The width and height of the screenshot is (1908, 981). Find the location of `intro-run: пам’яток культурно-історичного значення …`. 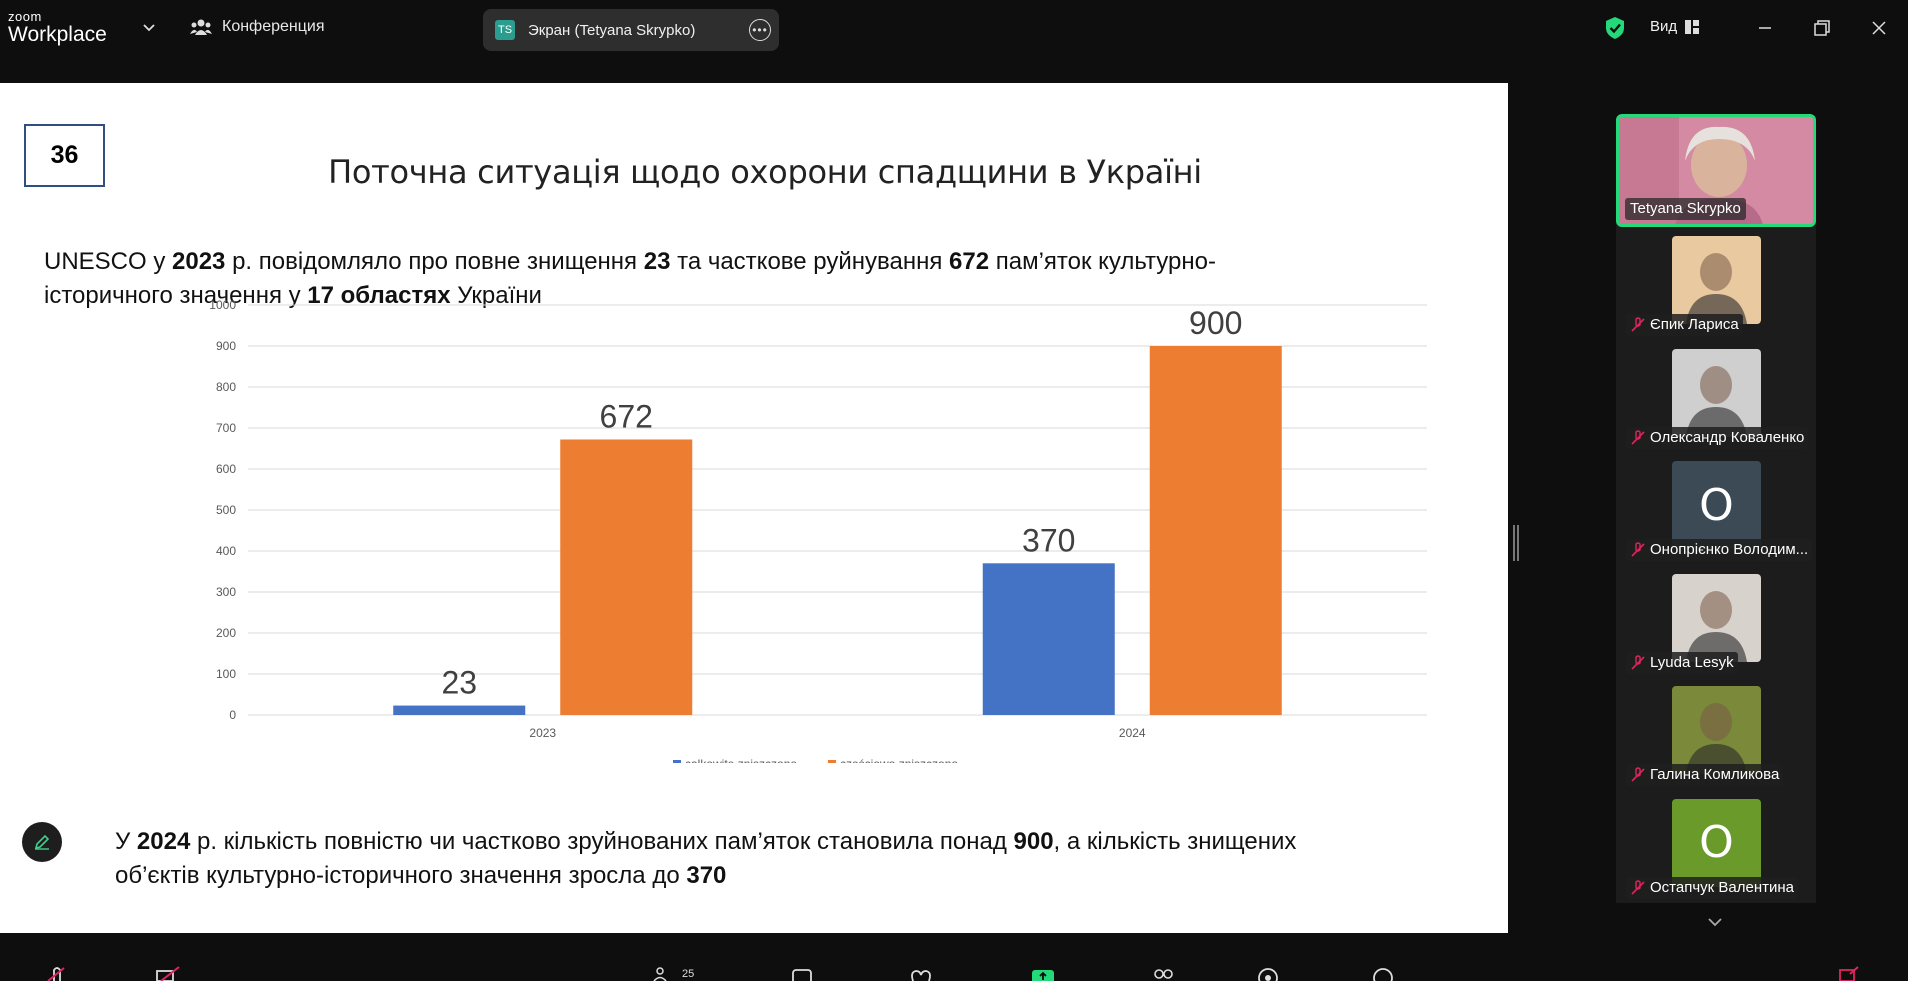

intro-run: пам’яток культурно-історичного значення … is located at coordinates (630, 278).